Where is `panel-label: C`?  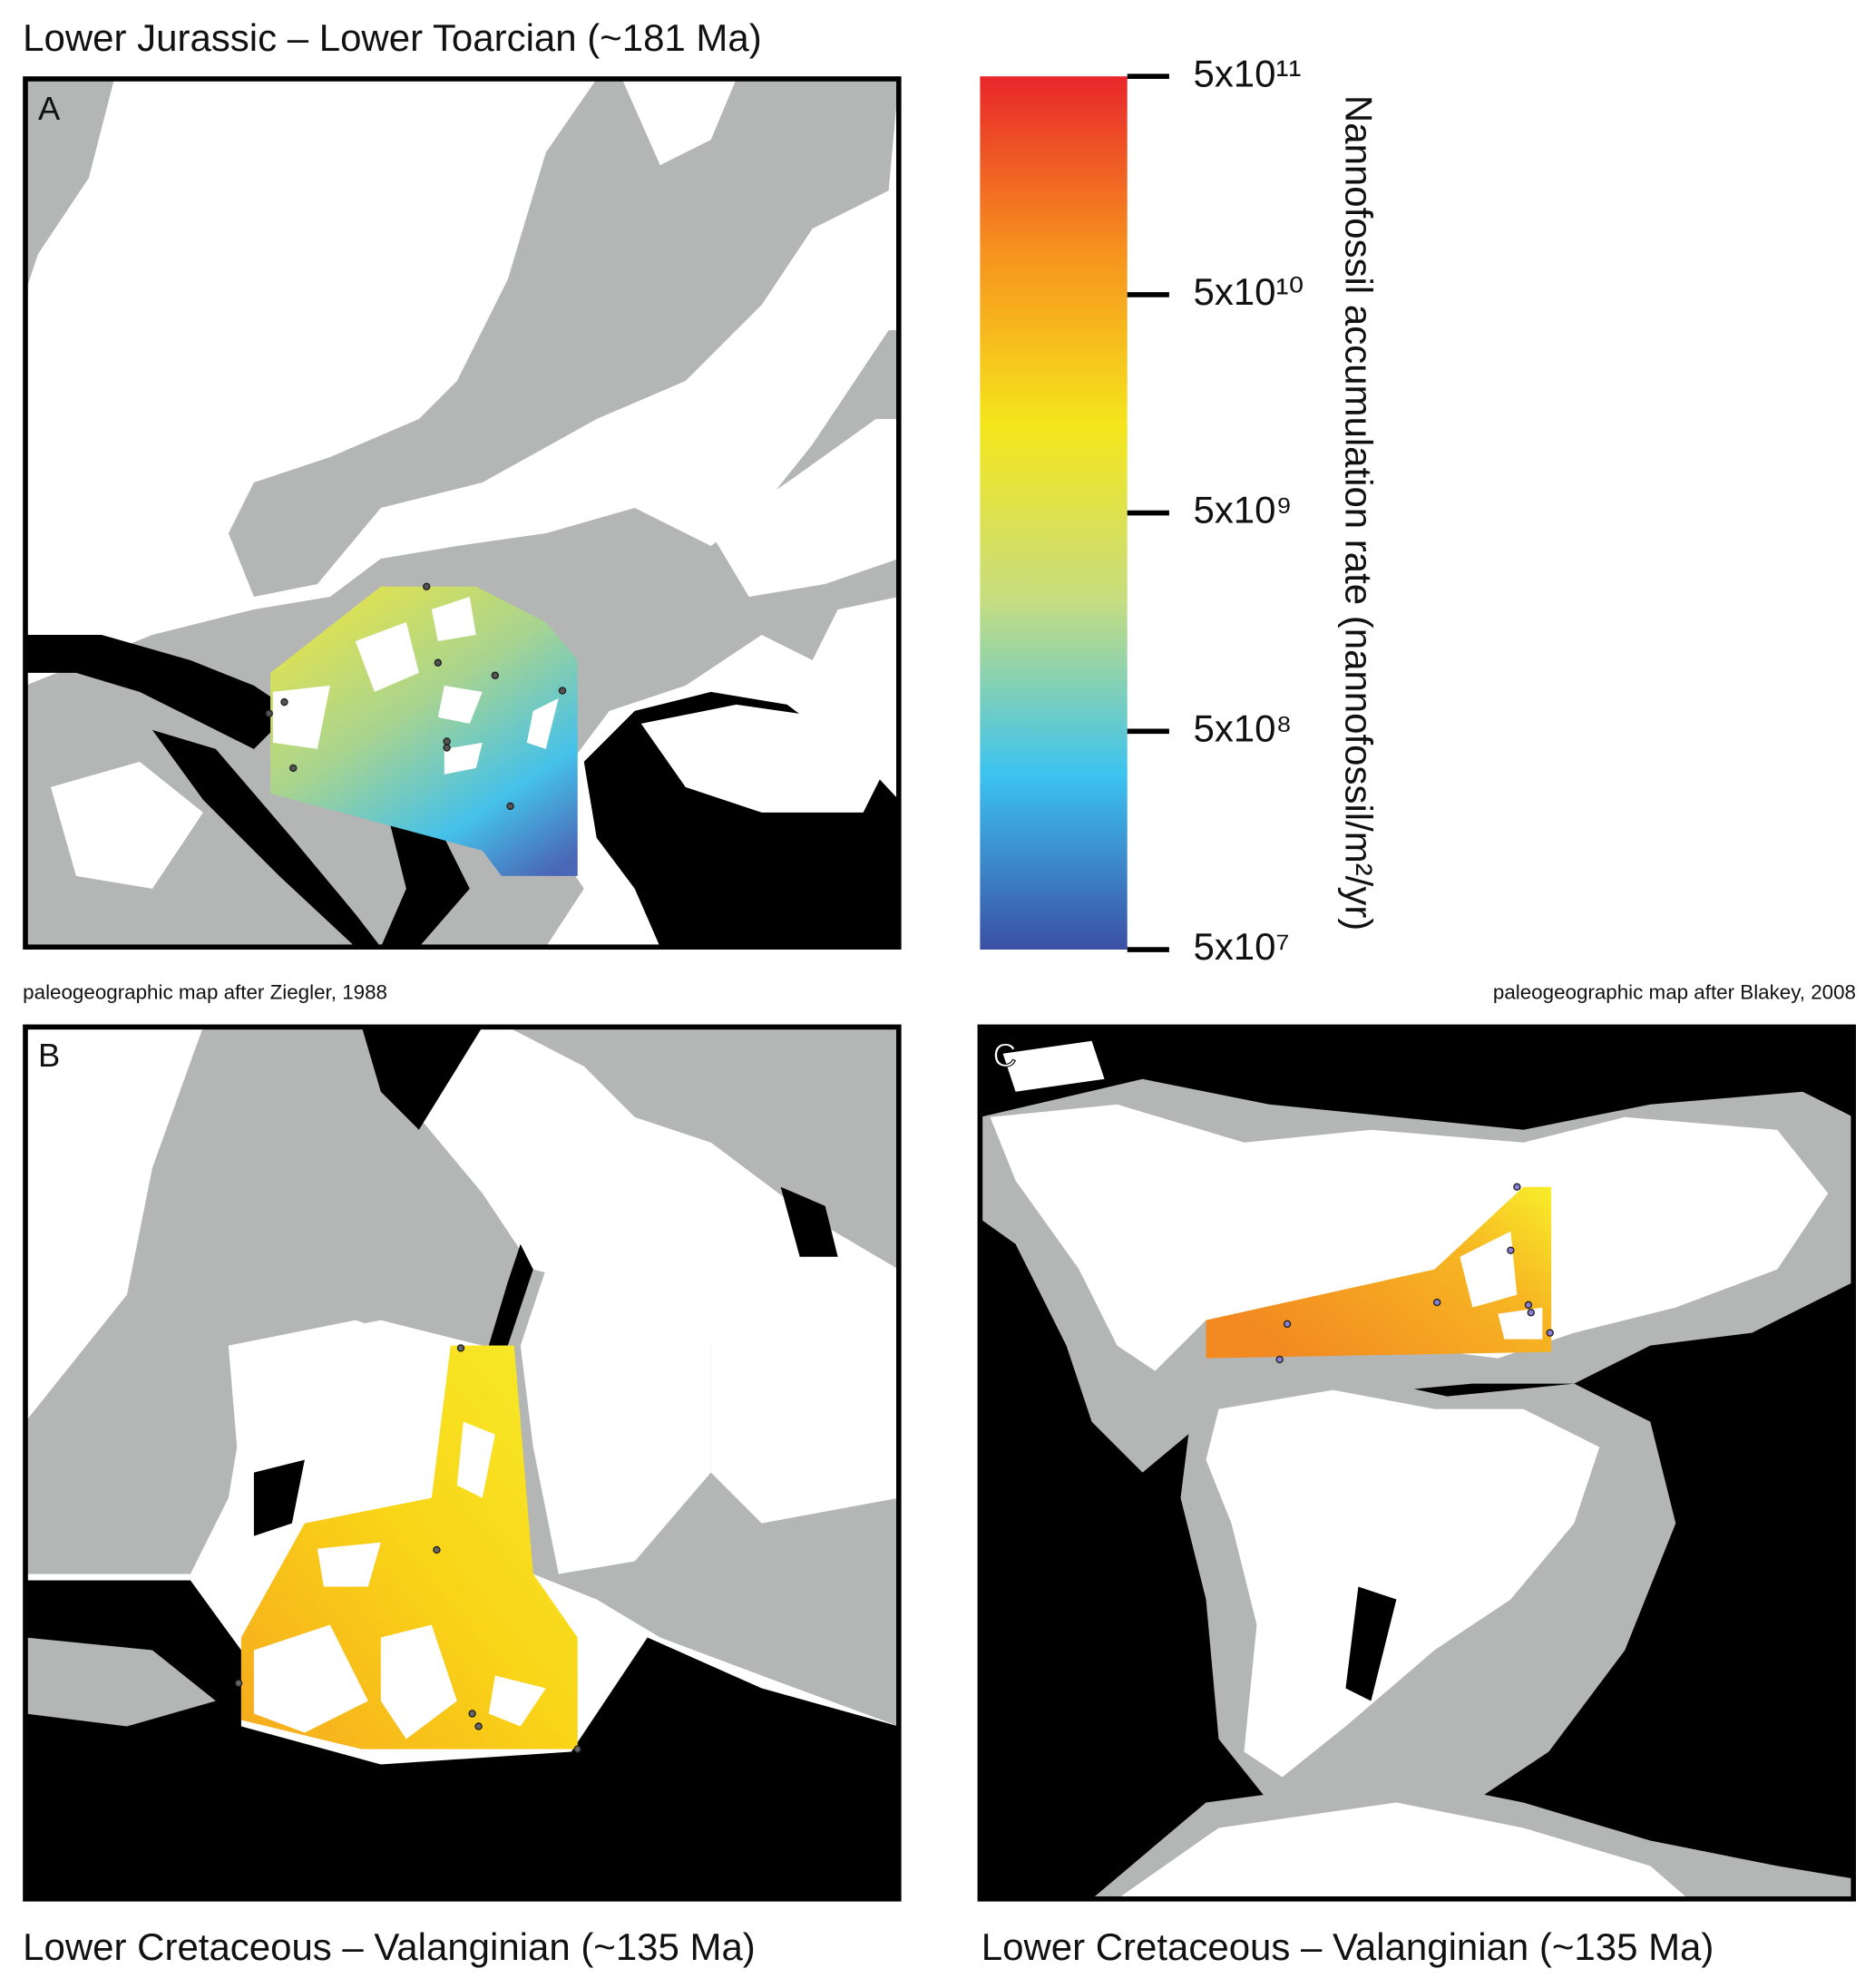 panel-label: C is located at coordinates (1004, 1055).